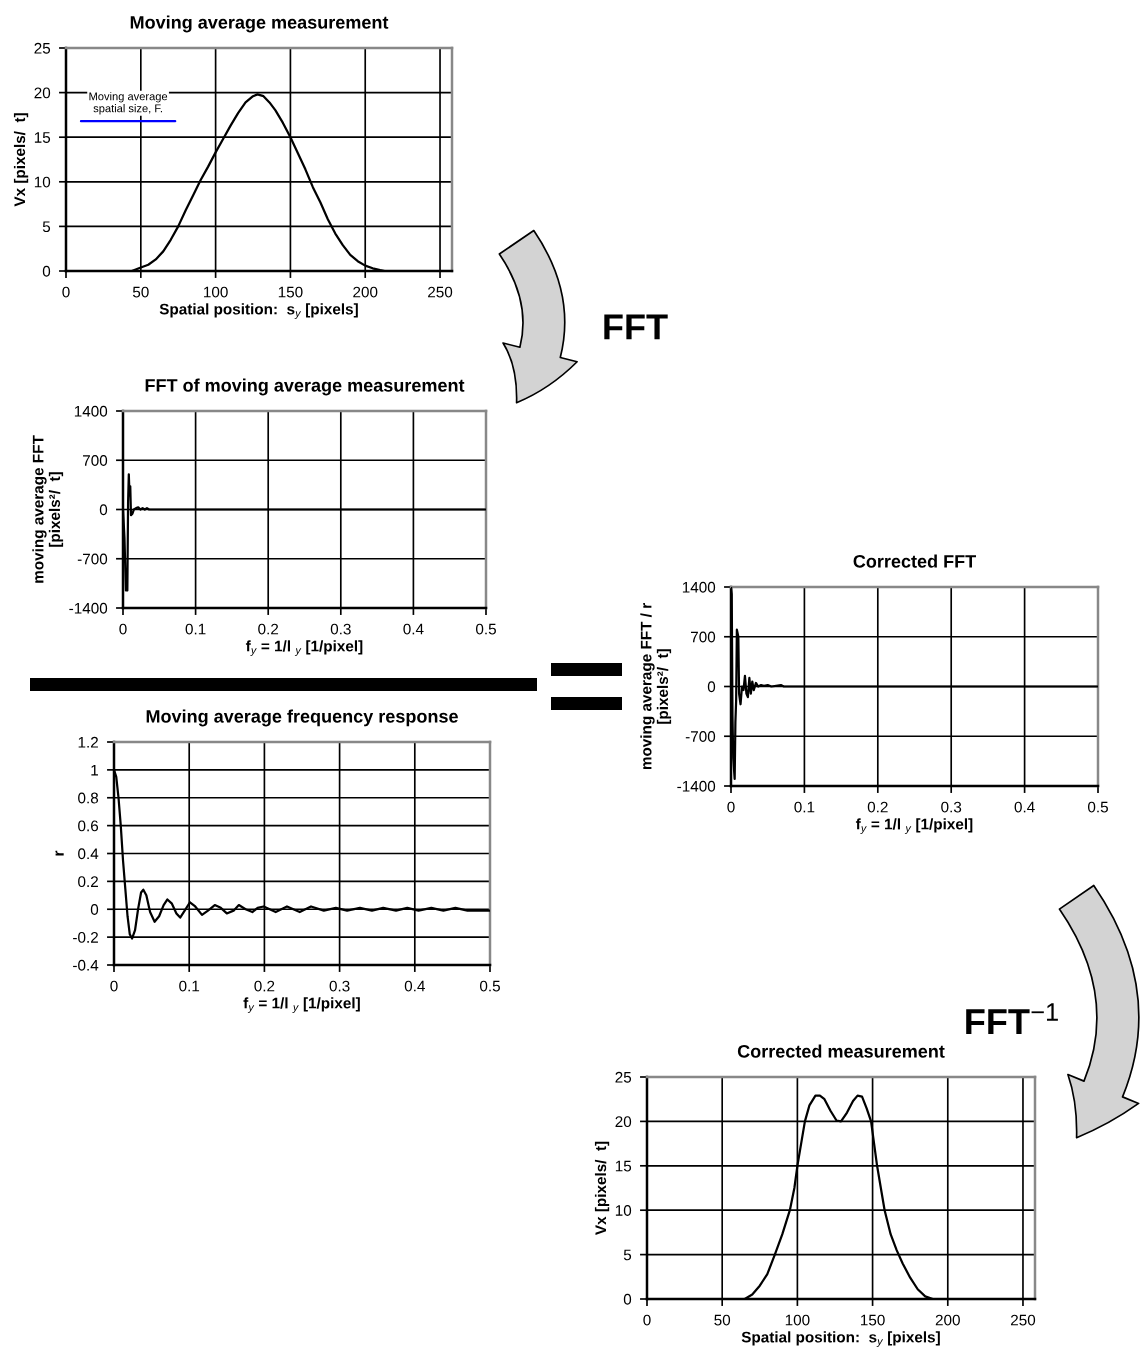  What do you see at coordinates (1012, 1019) in the screenshot?
I see `text: FFT$^{−1}$` at bounding box center [1012, 1019].